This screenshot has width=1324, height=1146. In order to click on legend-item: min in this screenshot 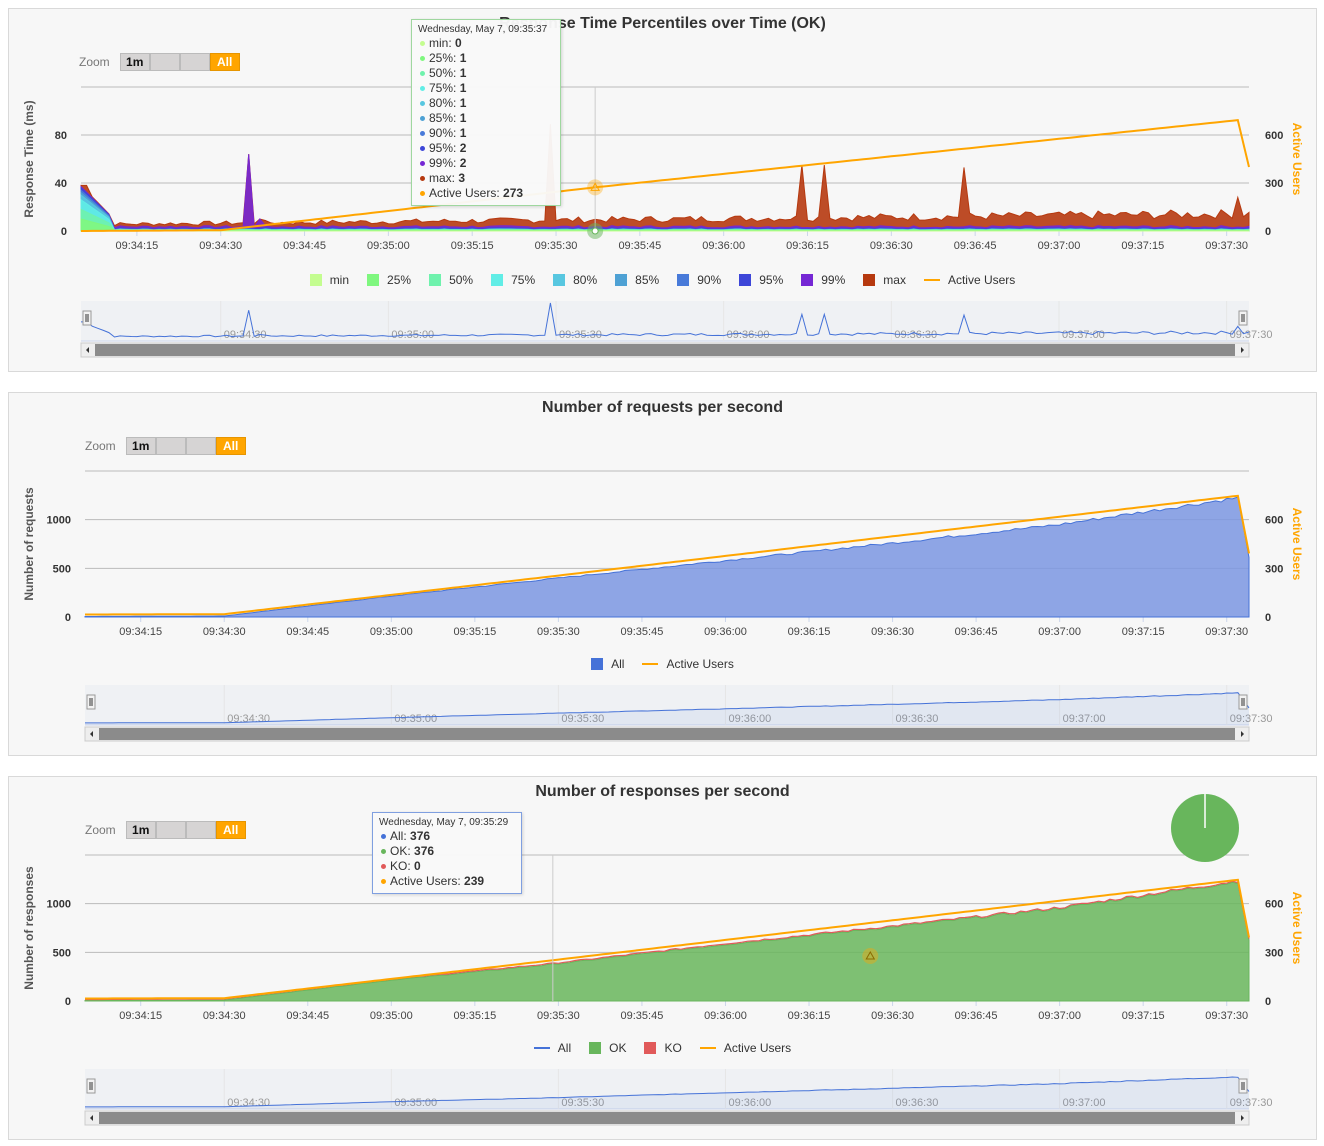, I will do `click(329, 280)`.